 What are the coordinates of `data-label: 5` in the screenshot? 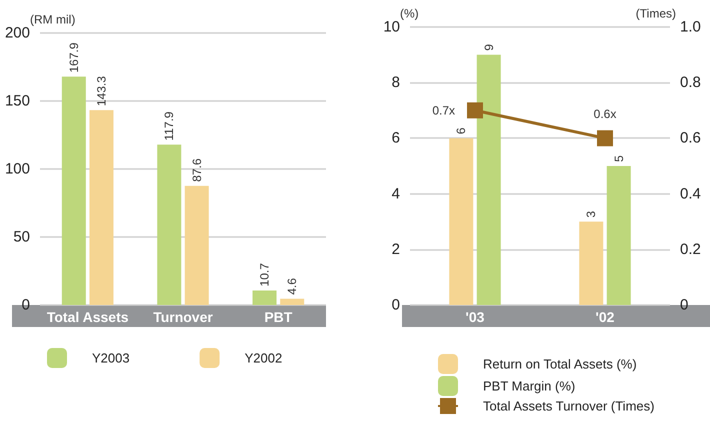 It's located at (619, 158).